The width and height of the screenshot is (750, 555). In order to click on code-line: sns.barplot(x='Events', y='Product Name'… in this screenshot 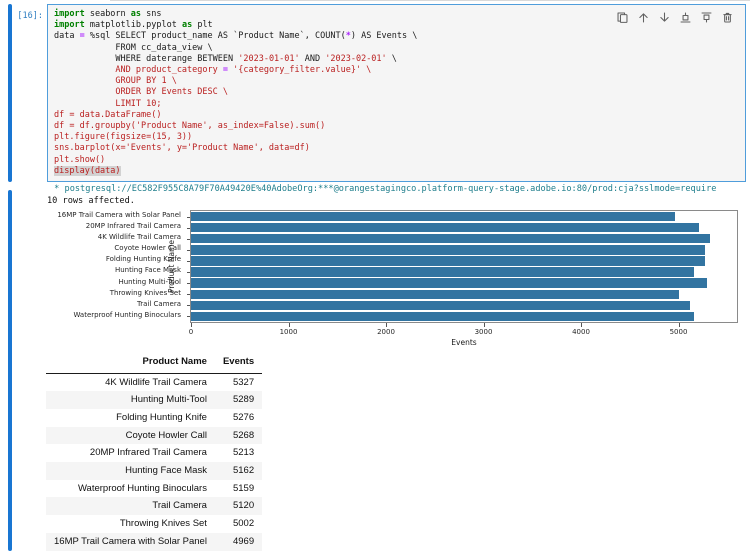, I will do `click(182, 148)`.